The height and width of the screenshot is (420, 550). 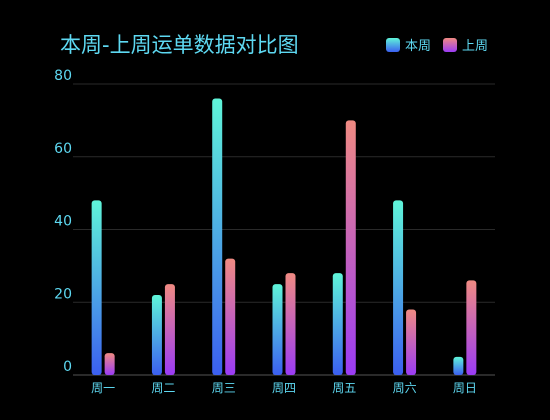 I want to click on x-category-label: 周五, so click(x=344, y=388).